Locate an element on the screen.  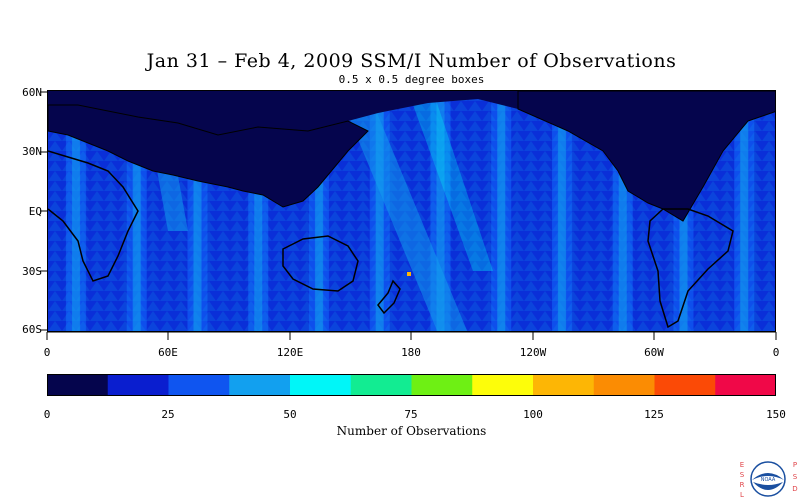
colorbar-tick-label: 75 is located at coordinates (411, 414).